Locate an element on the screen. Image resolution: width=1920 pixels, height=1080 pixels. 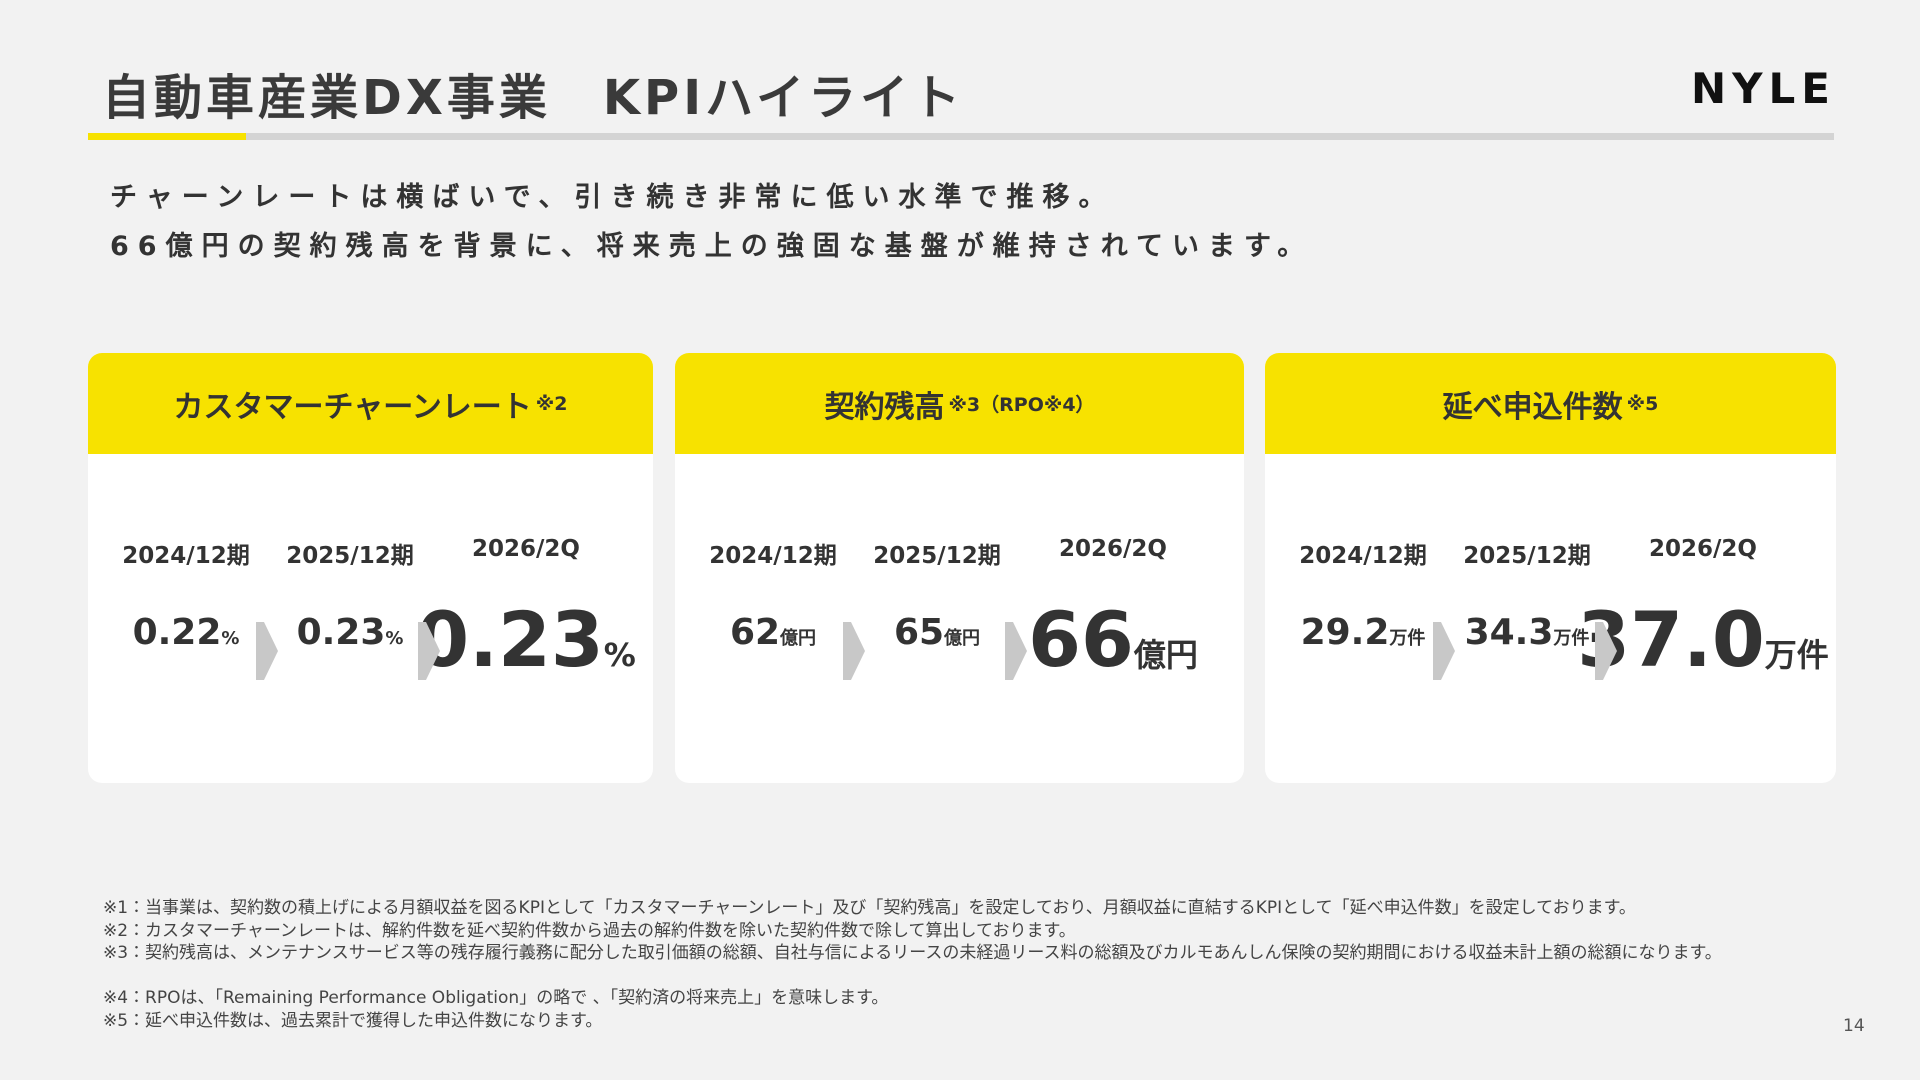
card-title: カスタマーチャーンレート is located at coordinates (352, 407).